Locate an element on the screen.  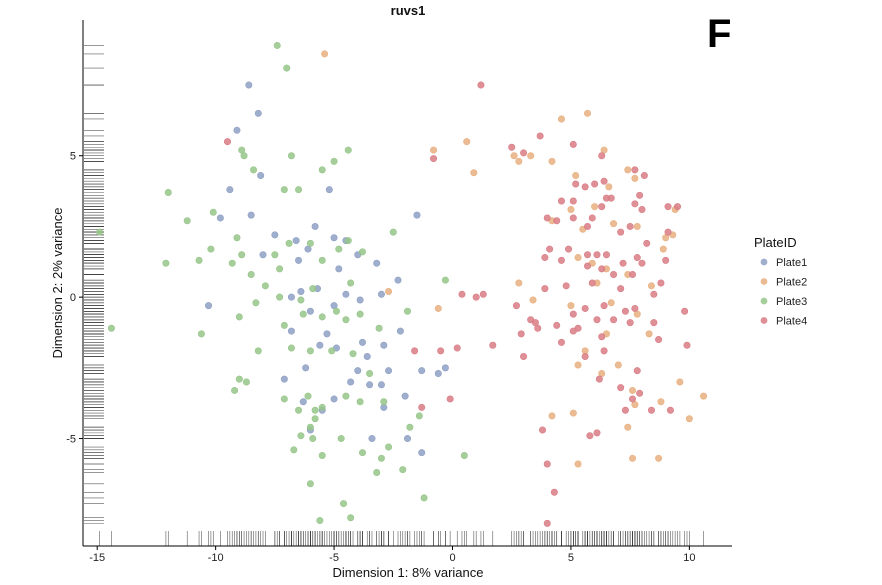
legend-marker-plate3 is located at coordinates (764, 301).